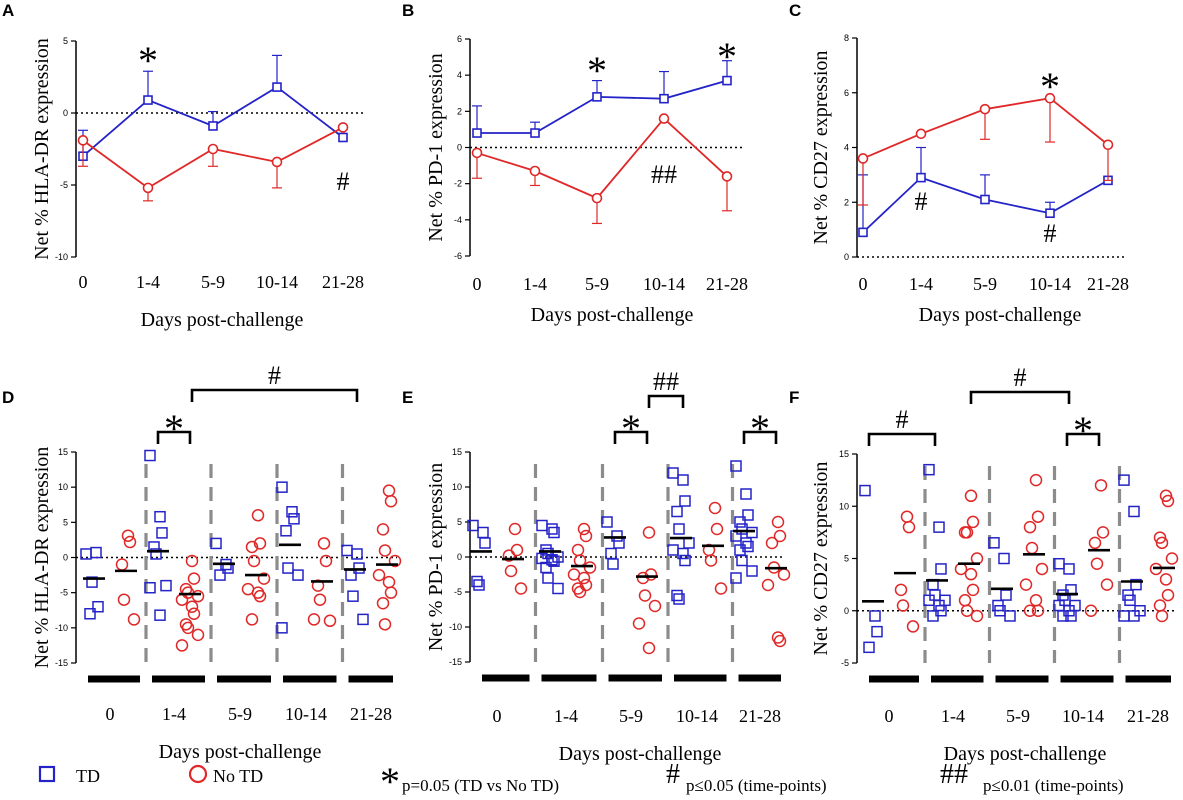 The width and height of the screenshot is (1183, 800). Describe the element at coordinates (407, 397) in the screenshot. I see `panel-letter: E` at that location.